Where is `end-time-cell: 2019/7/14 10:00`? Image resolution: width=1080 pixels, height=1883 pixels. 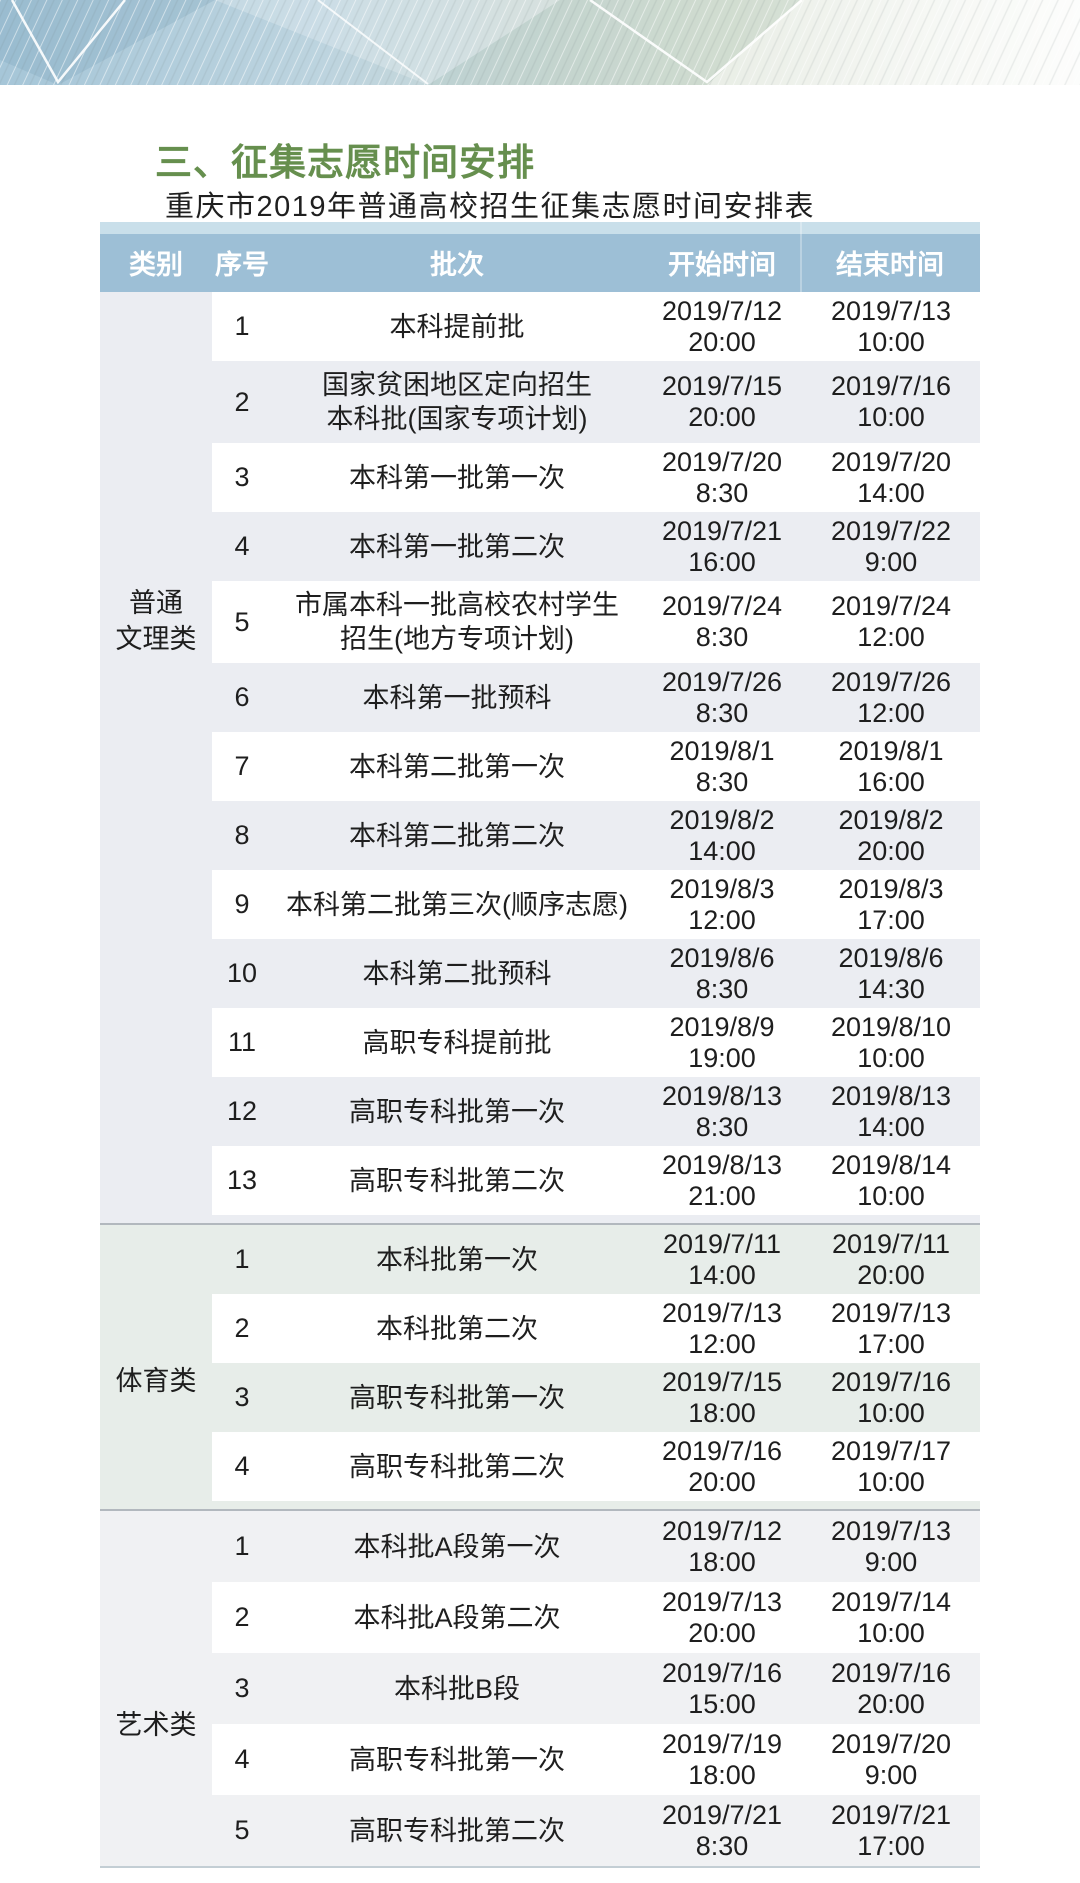 end-time-cell: 2019/7/14 10:00 is located at coordinates (891, 1617).